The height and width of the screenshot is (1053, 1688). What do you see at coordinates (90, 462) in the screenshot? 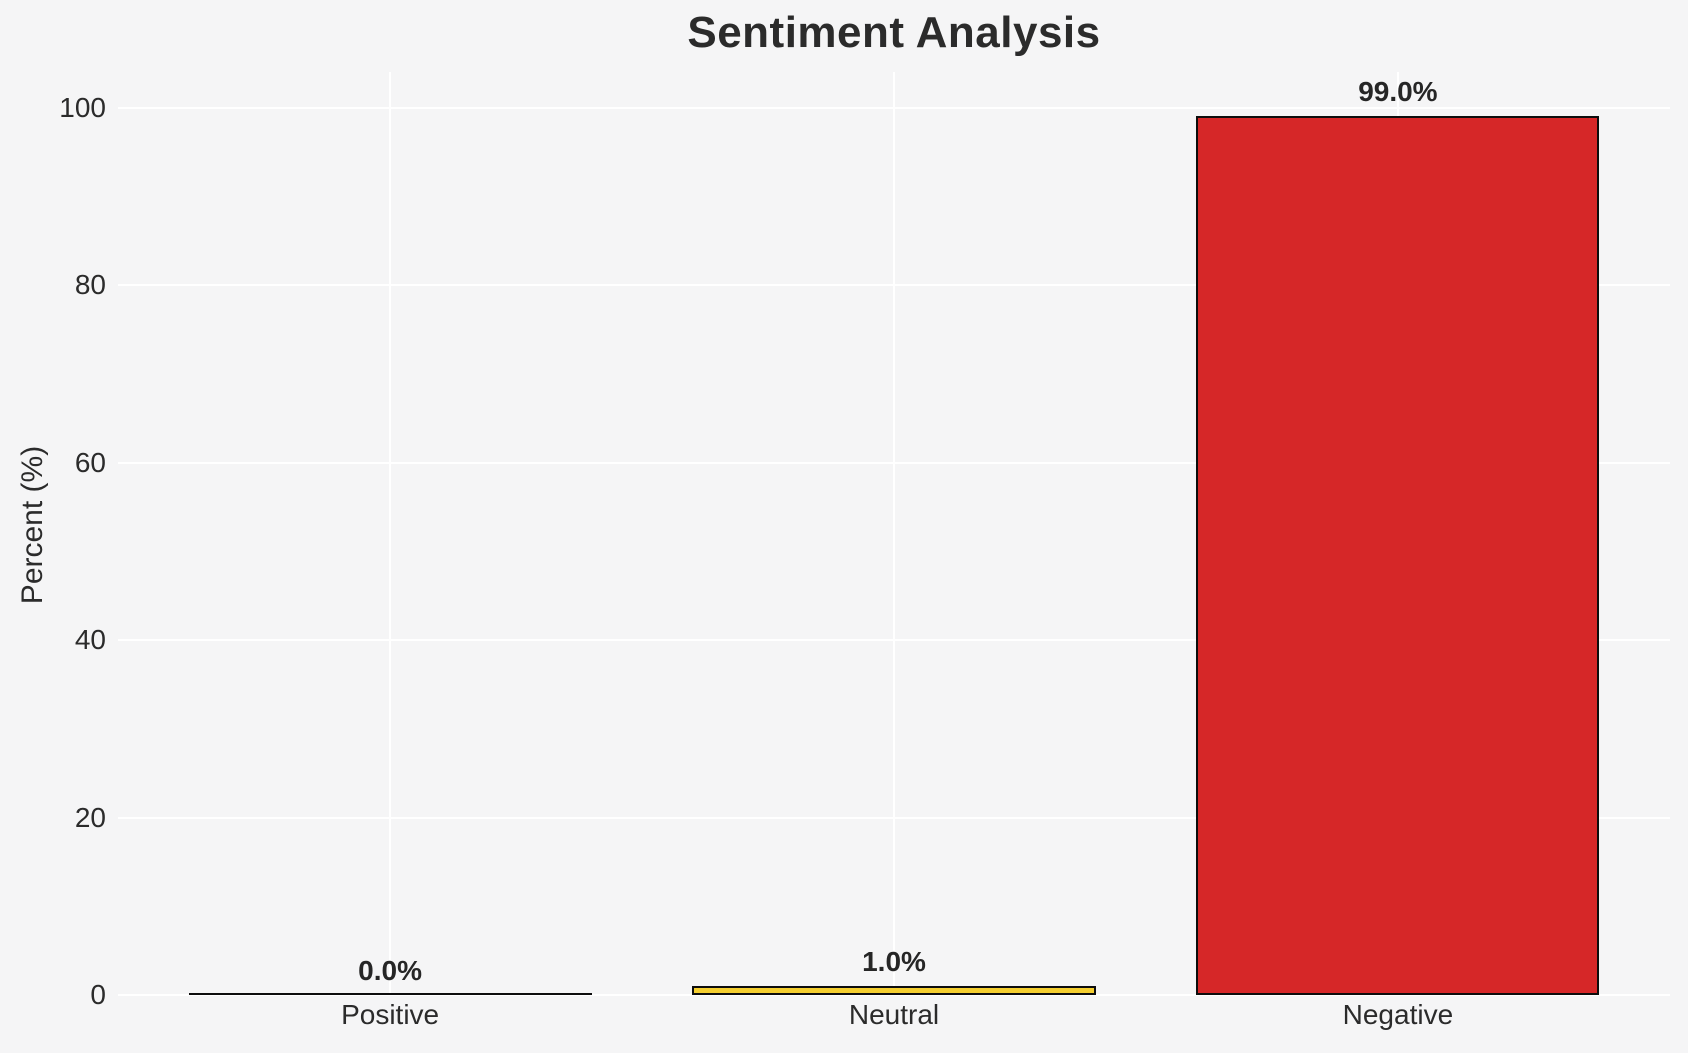
I see `y-tick-label: 60` at bounding box center [90, 462].